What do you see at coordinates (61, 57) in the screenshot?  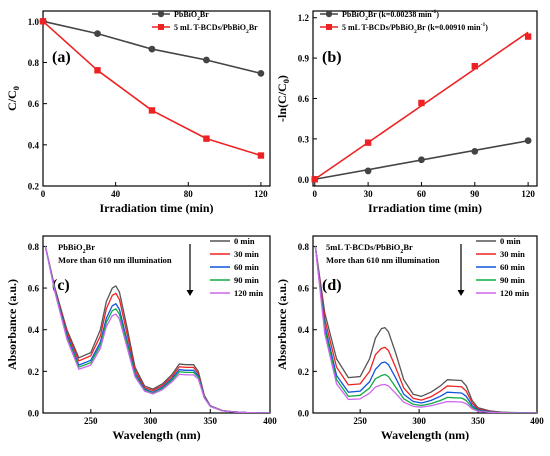 I see `panel-label: (a)` at bounding box center [61, 57].